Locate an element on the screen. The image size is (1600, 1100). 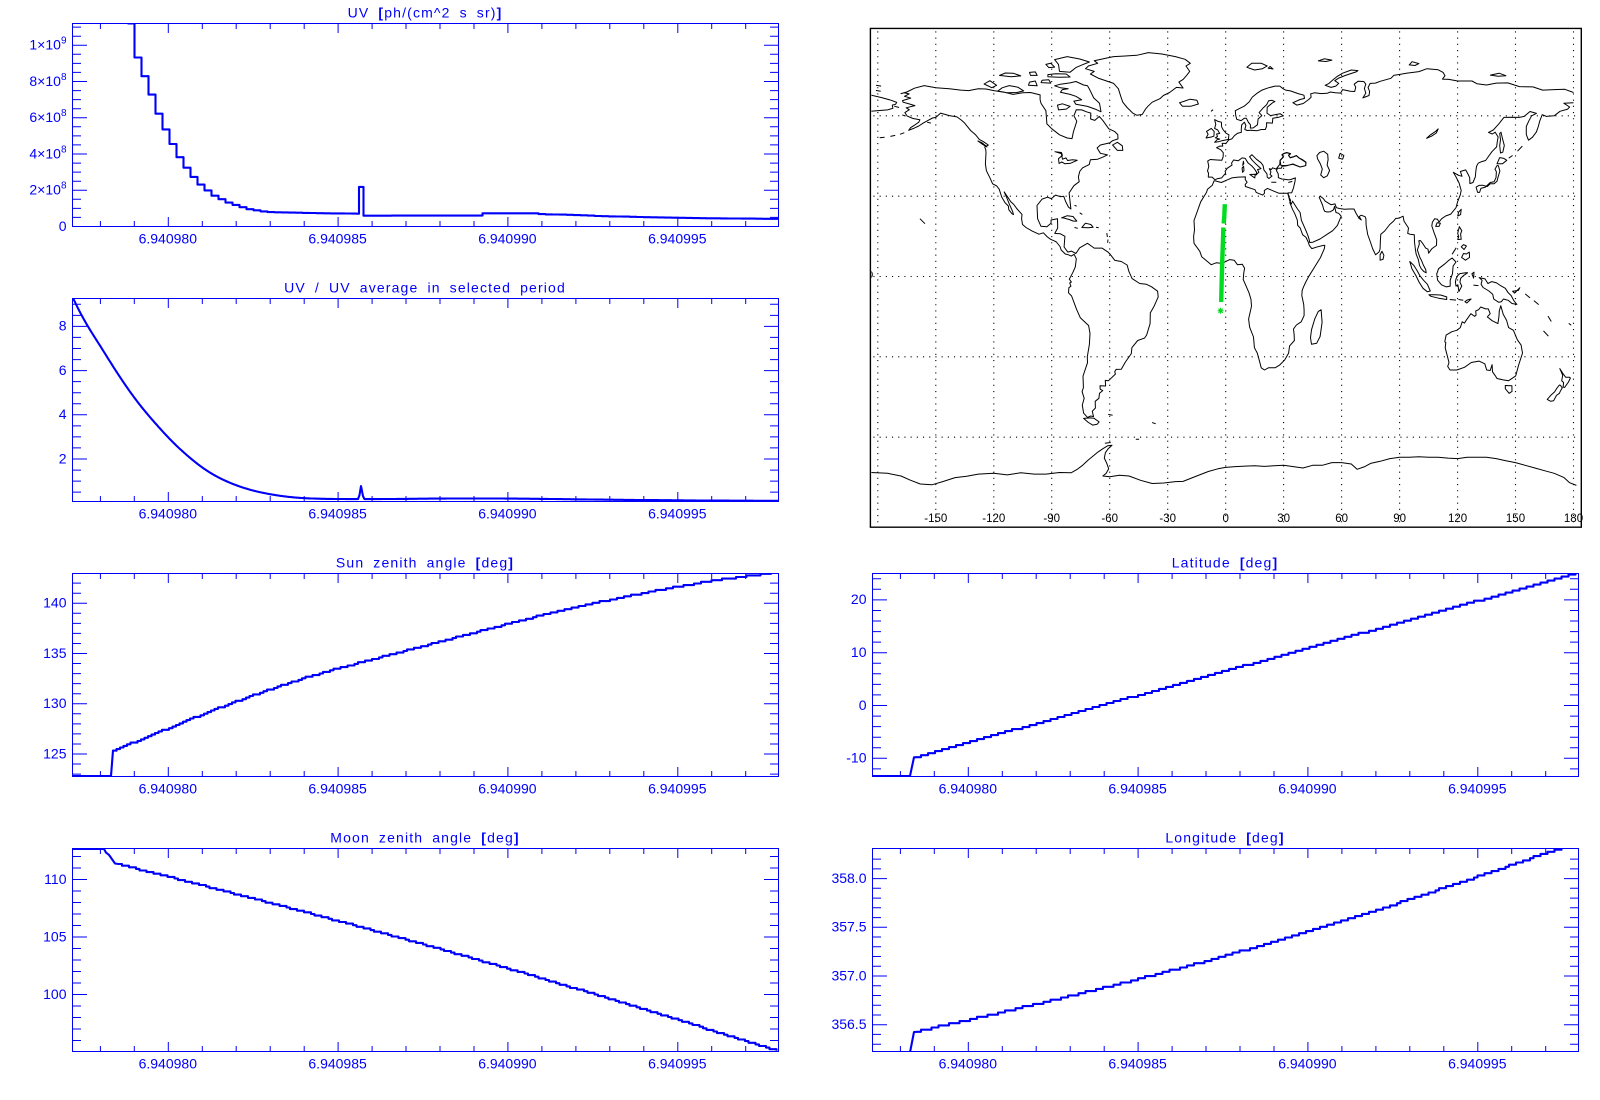
svg-text: Longitude [deg] is located at coordinates (1224, 838).